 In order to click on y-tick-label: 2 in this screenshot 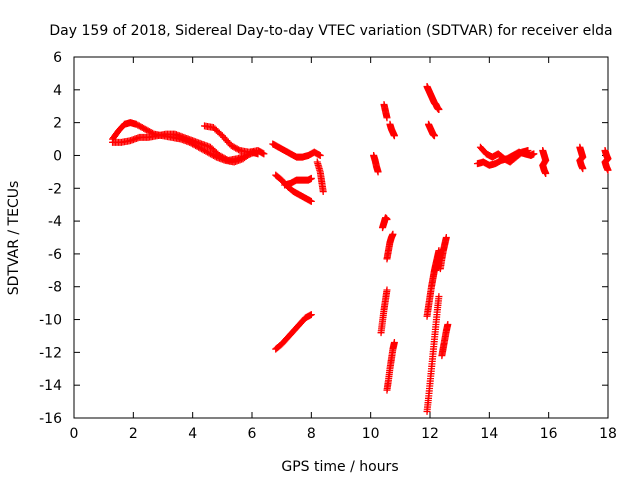, I will do `click(57, 124)`.